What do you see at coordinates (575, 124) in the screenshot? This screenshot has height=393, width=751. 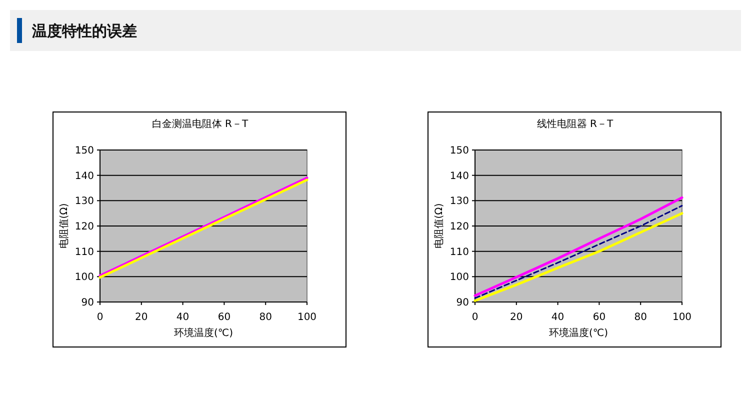 I see `chart-title: 线性电阻器 R－T` at bounding box center [575, 124].